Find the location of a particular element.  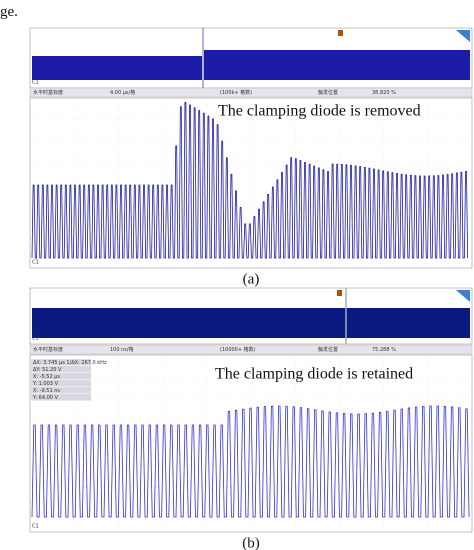

trigger-position: 38.820 % is located at coordinates (384, 93).